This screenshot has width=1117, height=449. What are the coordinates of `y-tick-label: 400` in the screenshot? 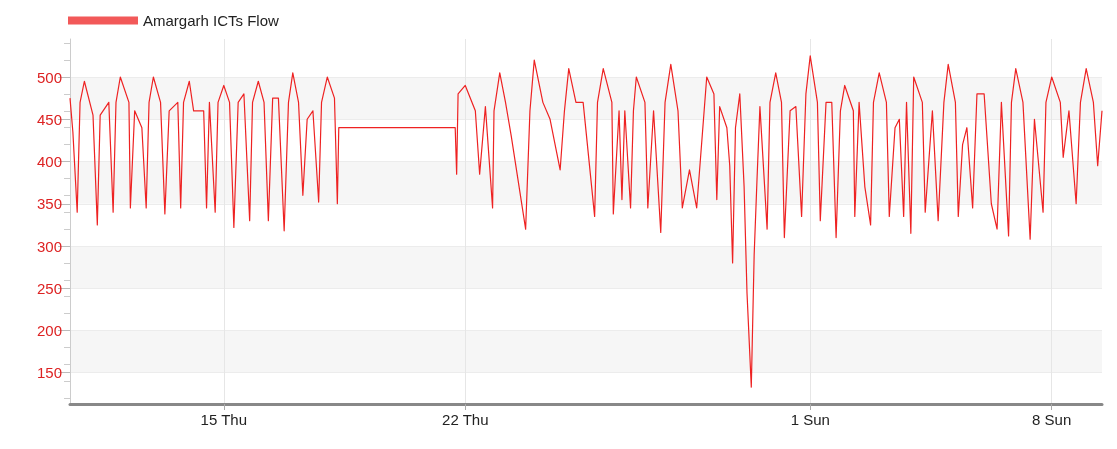 It's located at (49, 162).